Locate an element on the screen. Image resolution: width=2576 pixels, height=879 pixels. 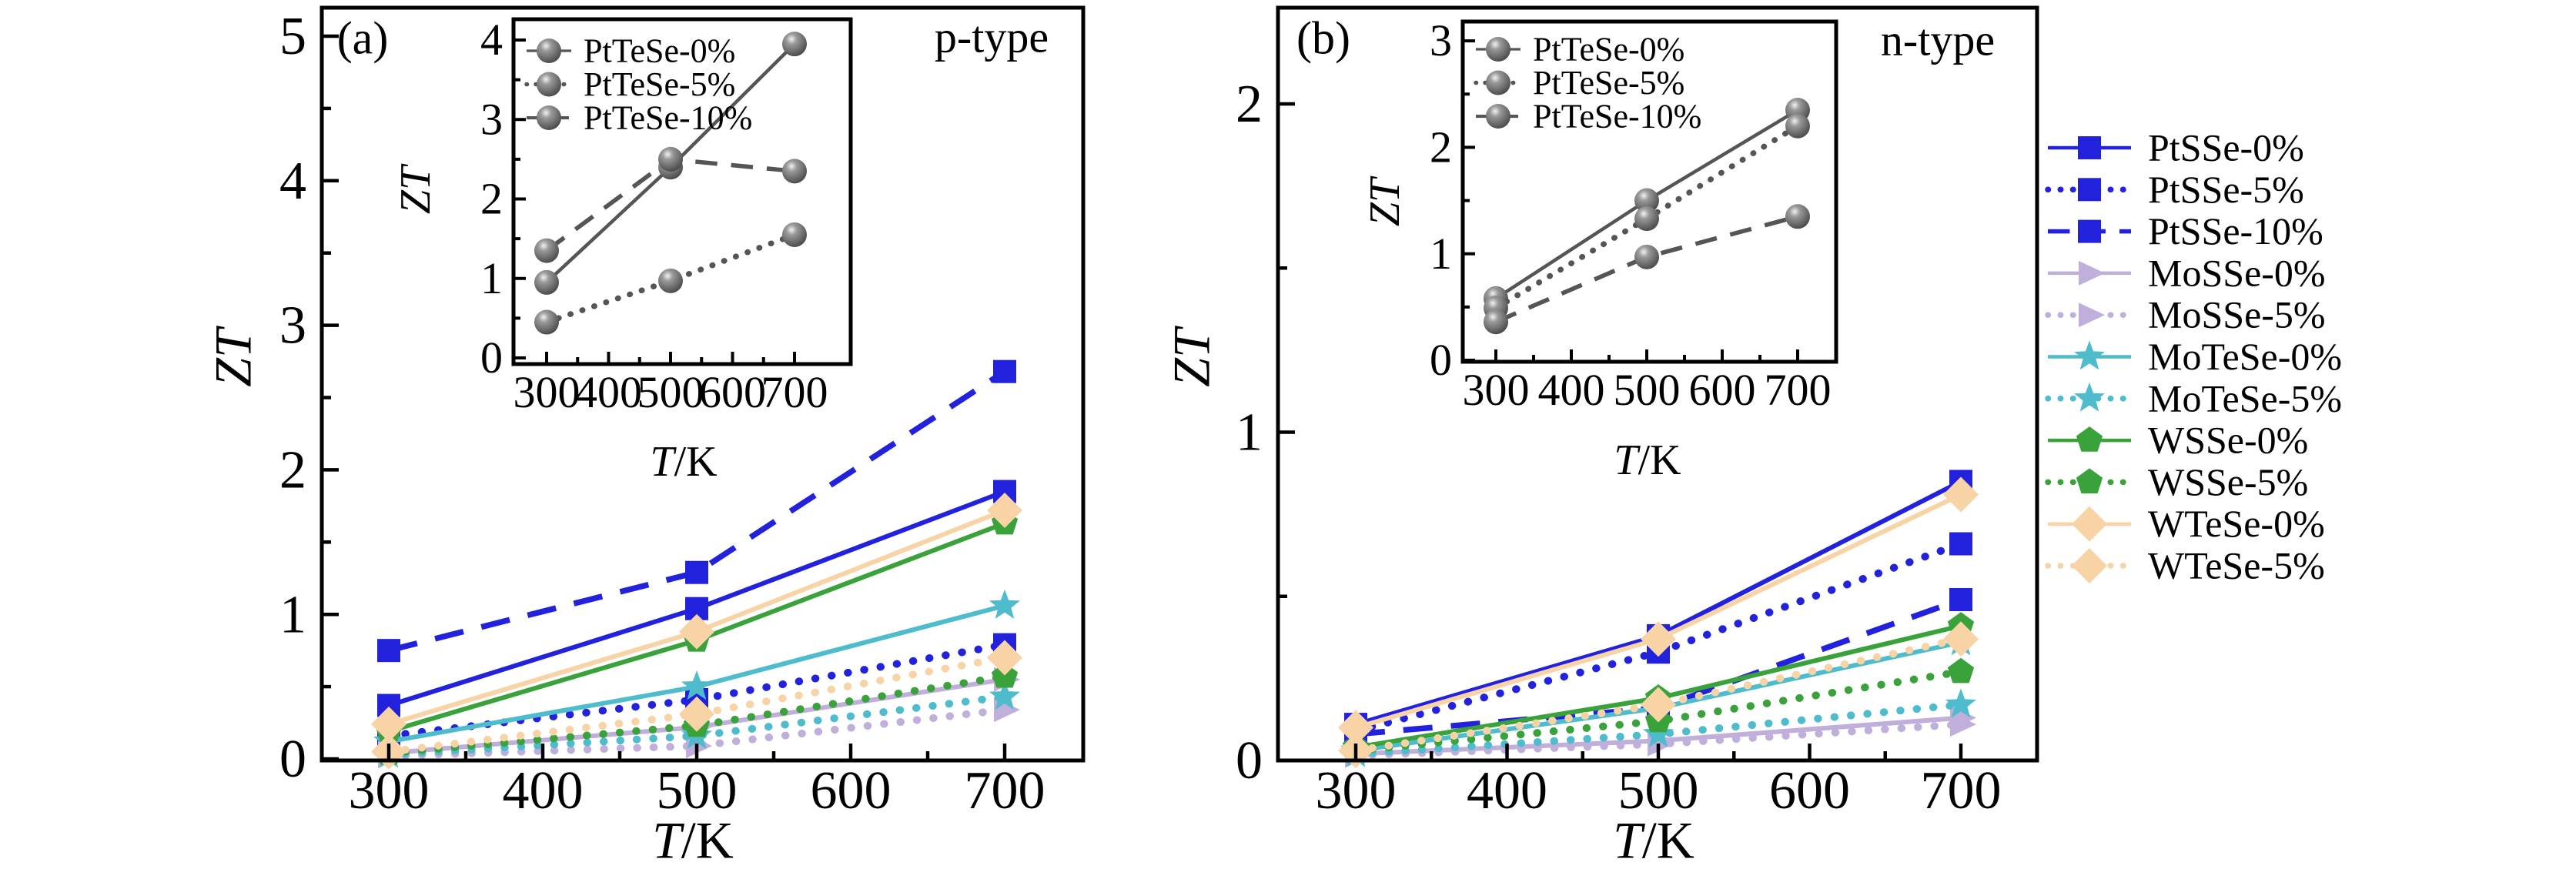
x-tick-label: 300 is located at coordinates (1496, 390).